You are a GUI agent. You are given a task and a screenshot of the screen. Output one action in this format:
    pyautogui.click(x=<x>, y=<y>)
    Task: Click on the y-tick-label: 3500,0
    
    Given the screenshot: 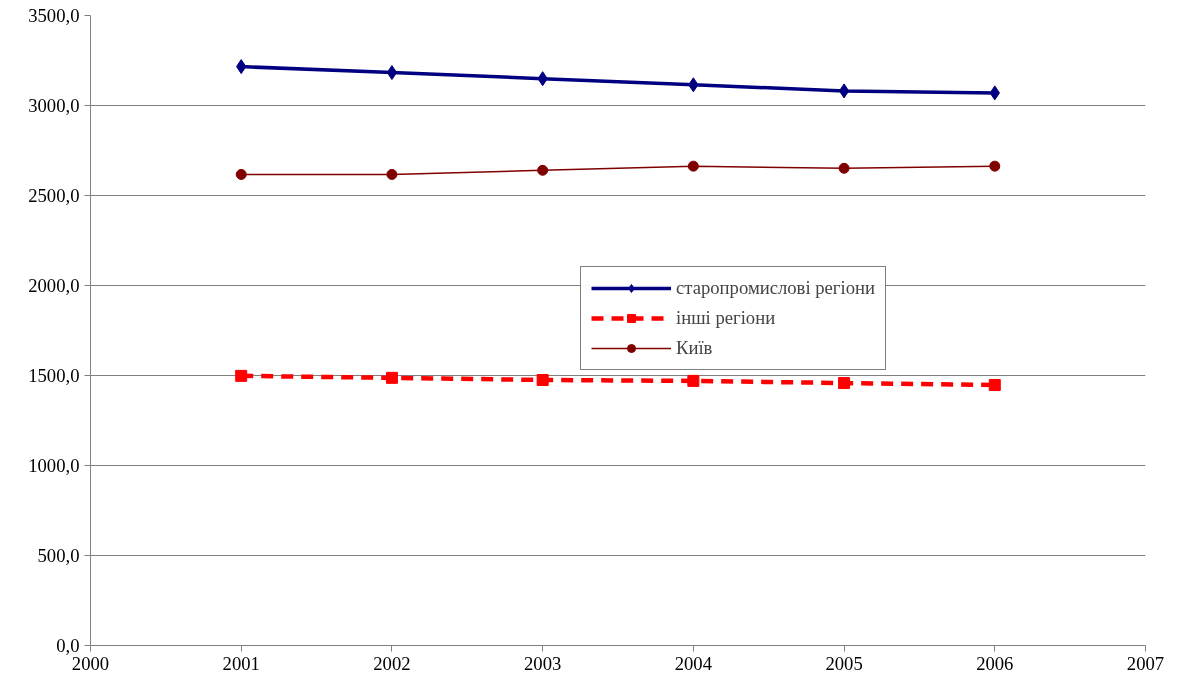 What is the action you would take?
    pyautogui.click(x=54, y=15)
    